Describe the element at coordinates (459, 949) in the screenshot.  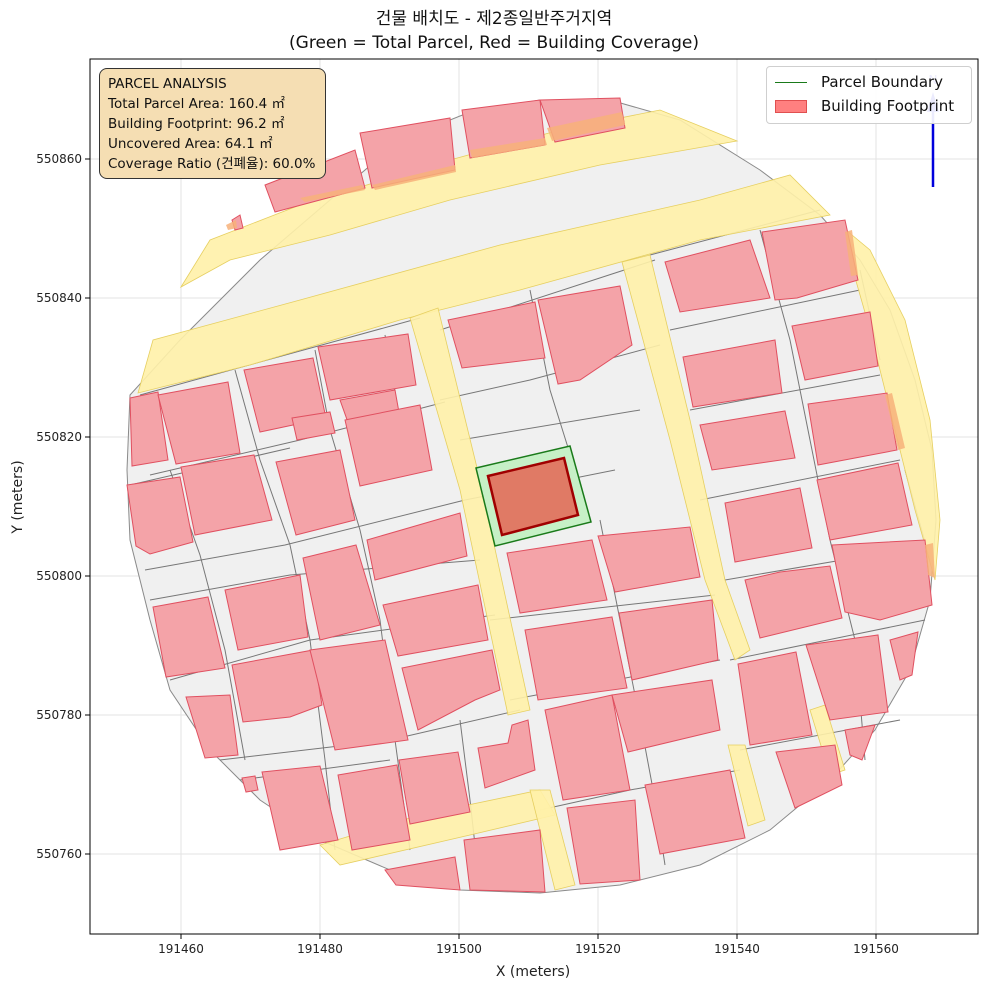
I see `x-tick-label: 191500` at that location.